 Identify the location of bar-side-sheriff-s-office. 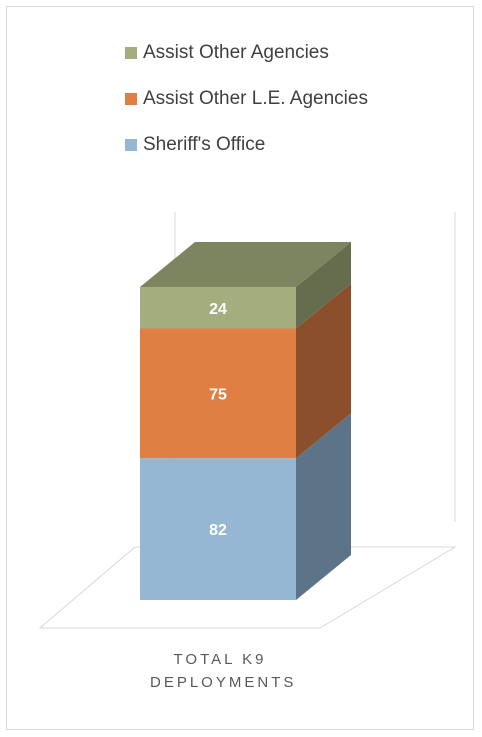
(323, 506).